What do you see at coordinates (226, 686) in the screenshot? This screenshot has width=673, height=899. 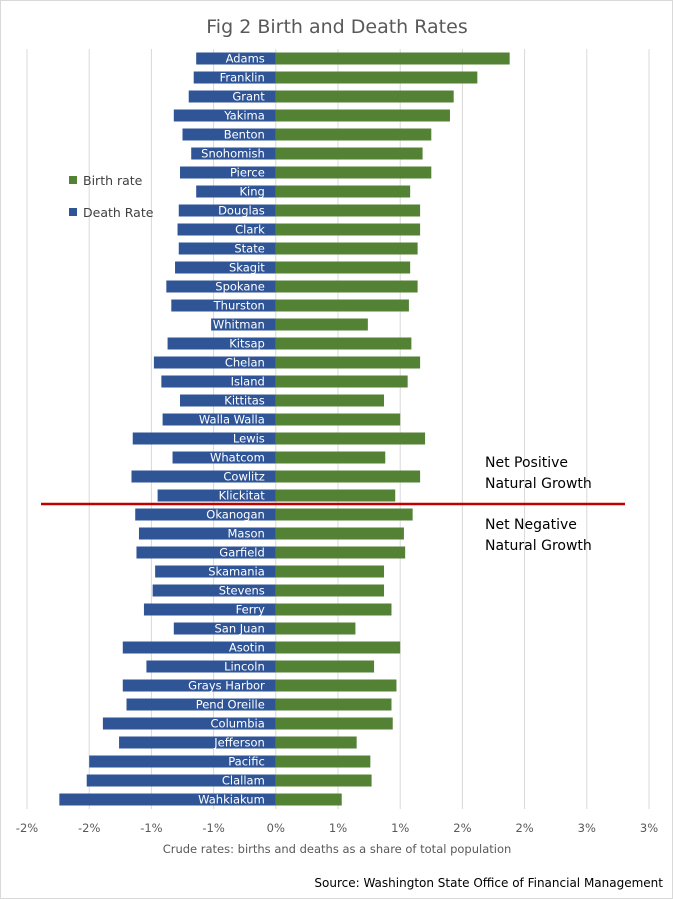 I see `county-label: Grays Harbor` at bounding box center [226, 686].